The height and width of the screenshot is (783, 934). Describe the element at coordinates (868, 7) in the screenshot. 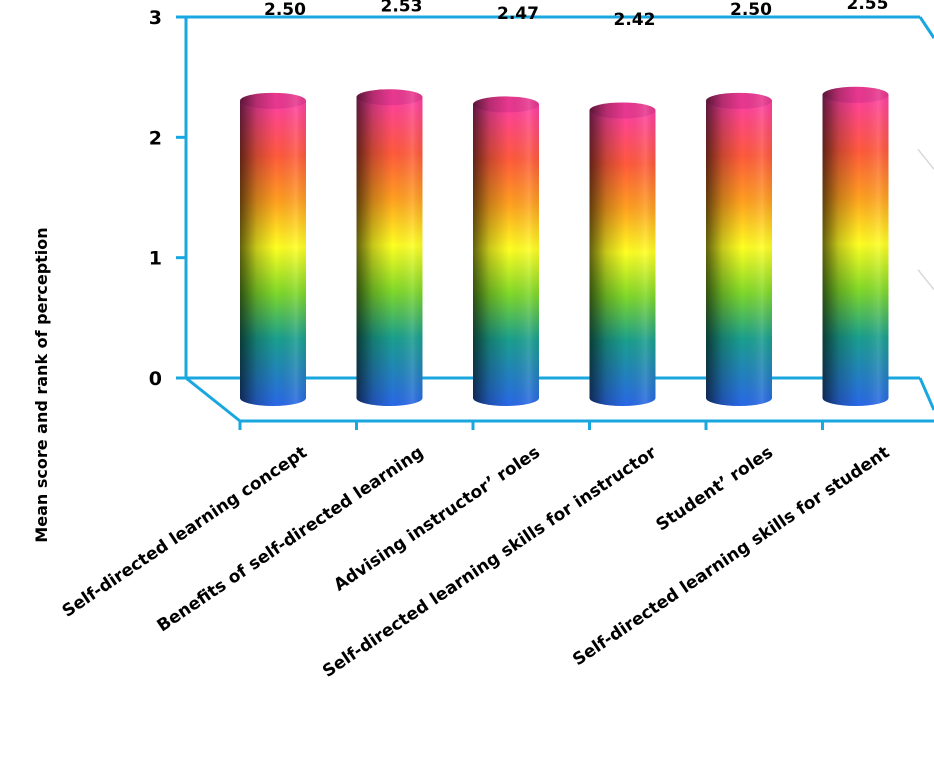

I see `data-label: 2.55` at that location.